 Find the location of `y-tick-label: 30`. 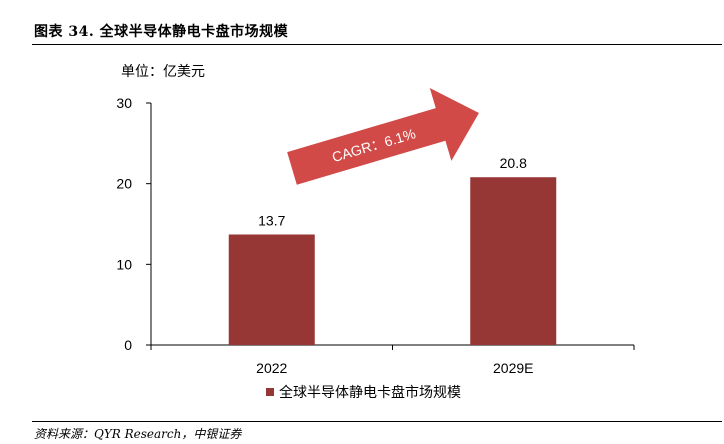

y-tick-label: 30 is located at coordinates (124, 103).